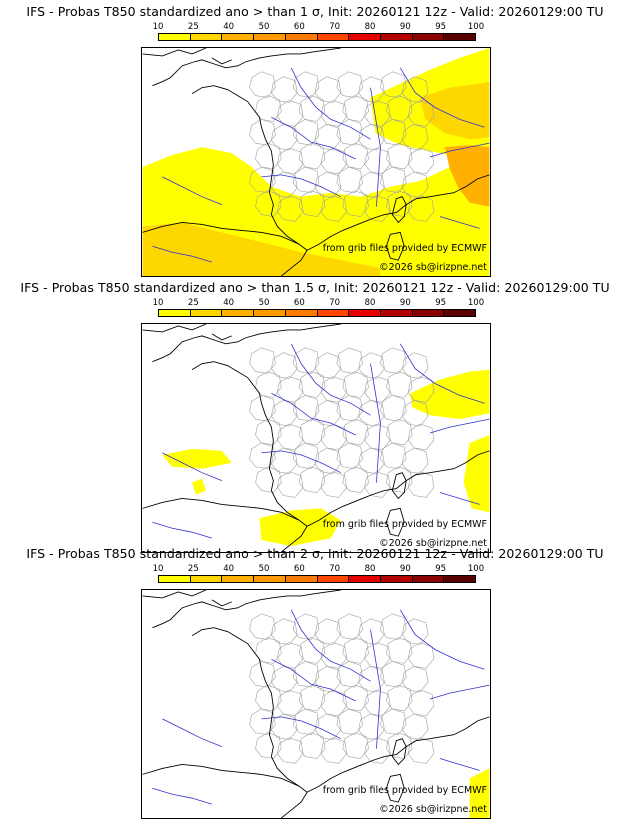 The height and width of the screenshot is (828, 630). Describe the element at coordinates (264, 569) in the screenshot. I see `scale-tick-label: 50` at that location.